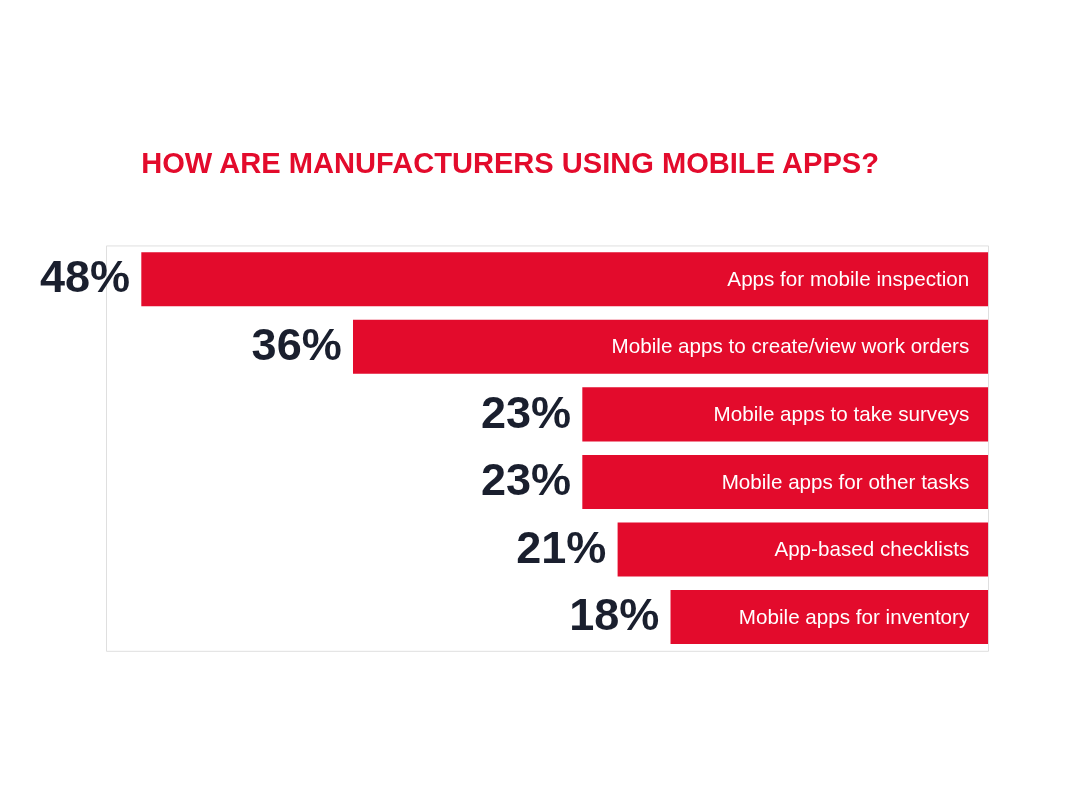  What do you see at coordinates (614, 615) in the screenshot?
I see `data-label: 18%` at bounding box center [614, 615].